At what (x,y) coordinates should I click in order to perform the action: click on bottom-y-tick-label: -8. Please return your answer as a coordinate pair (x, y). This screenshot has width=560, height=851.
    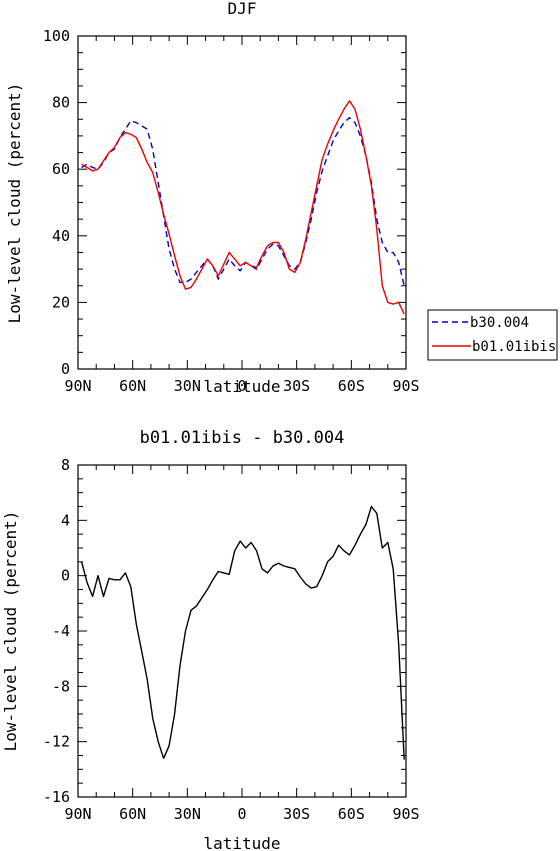
    Looking at the image, I should click on (61, 686).